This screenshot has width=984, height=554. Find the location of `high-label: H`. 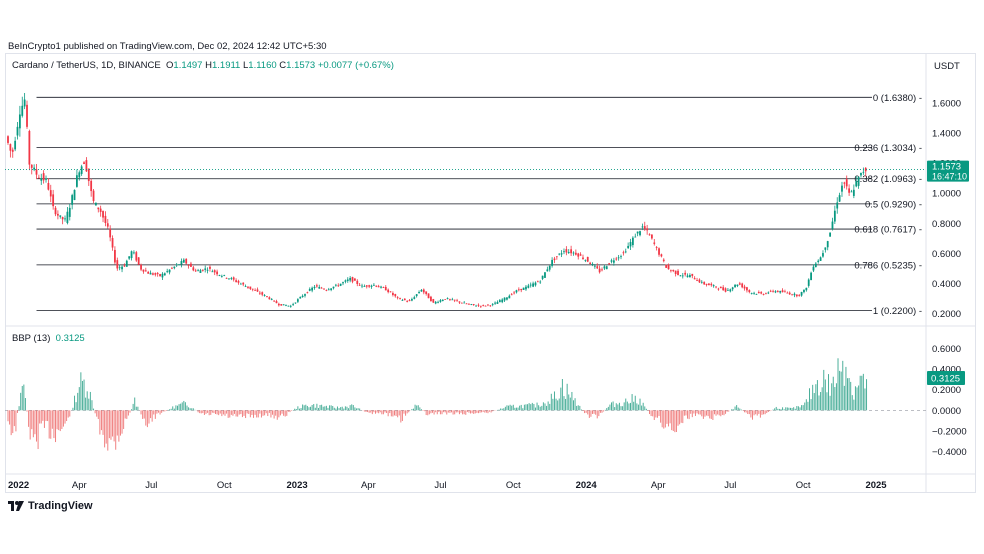

high-label: H is located at coordinates (208, 65).